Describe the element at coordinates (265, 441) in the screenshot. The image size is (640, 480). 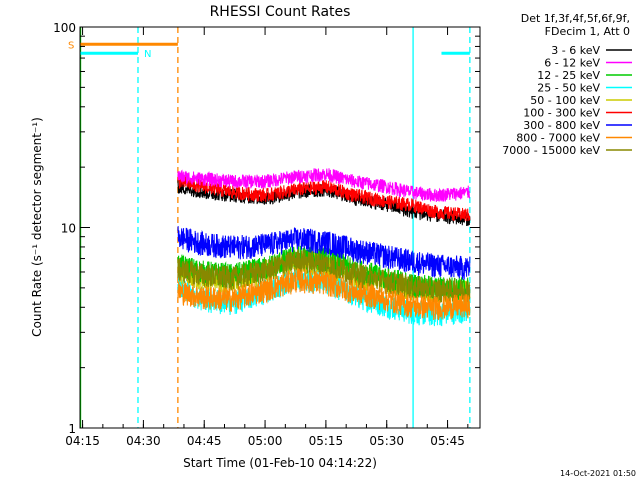
I see `x-tick-label: 05:00` at that location.